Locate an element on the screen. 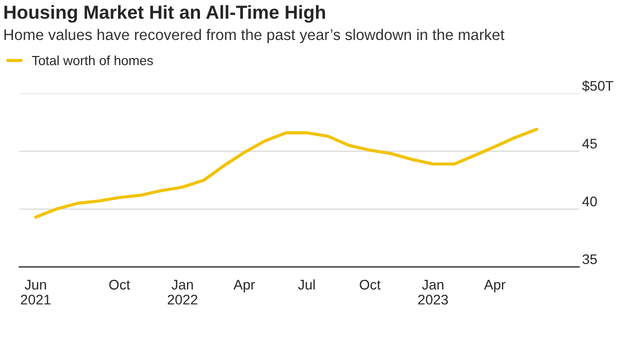 This screenshot has width=640, height=340. y-tick-label: 45 is located at coordinates (589, 143).